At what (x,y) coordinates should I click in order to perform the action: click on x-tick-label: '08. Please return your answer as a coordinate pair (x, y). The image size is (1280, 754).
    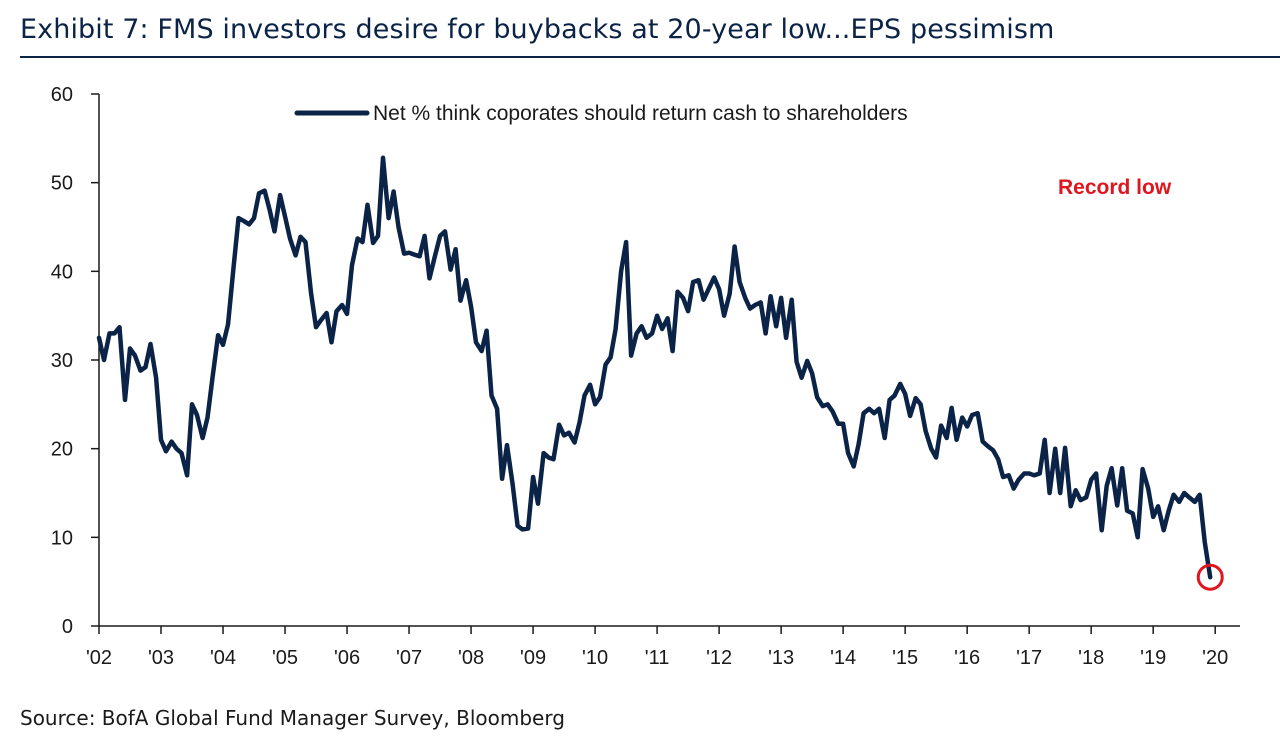
    Looking at the image, I should click on (471, 658).